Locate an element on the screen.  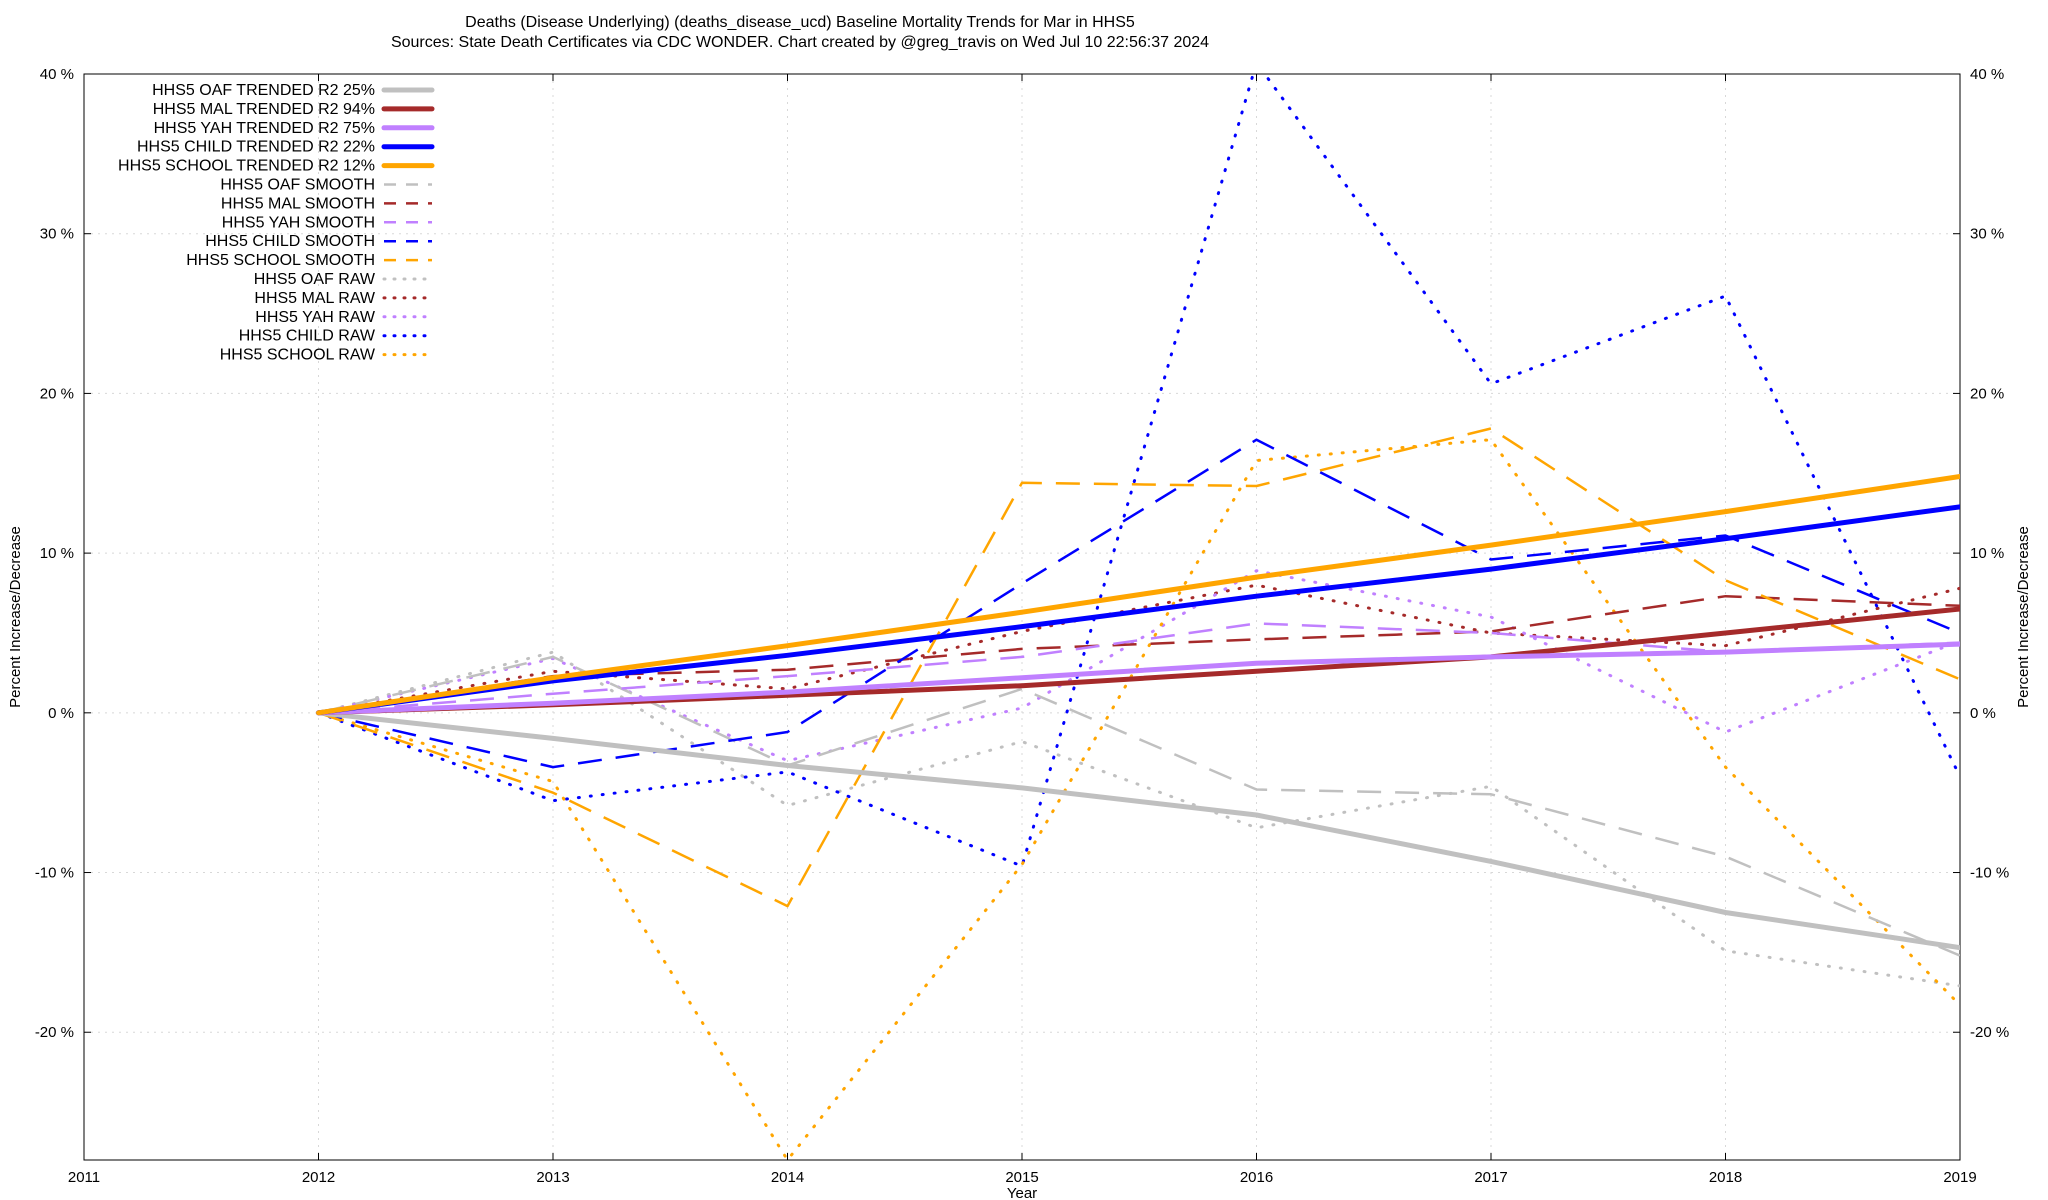
x-tick-label: 2017 is located at coordinates (1490, 1177).